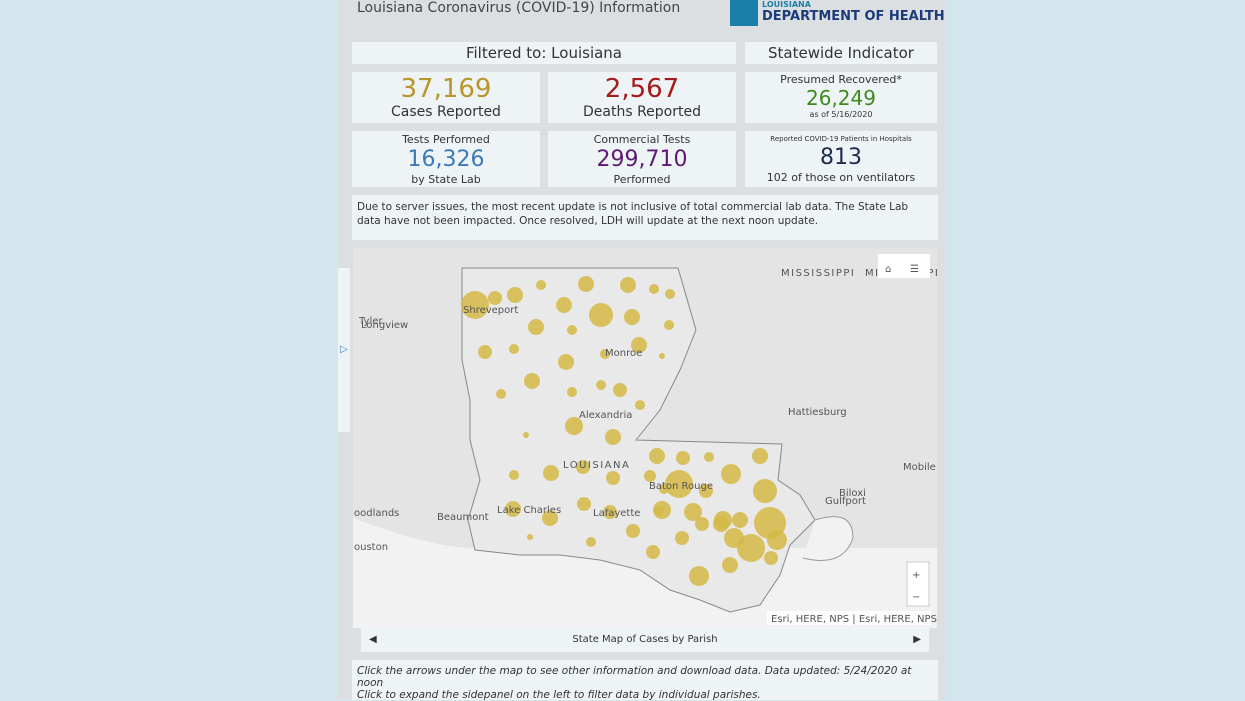 The image size is (1245, 701). What do you see at coordinates (818, 273) in the screenshot?
I see `map-label: MISSISSIPPI` at bounding box center [818, 273].